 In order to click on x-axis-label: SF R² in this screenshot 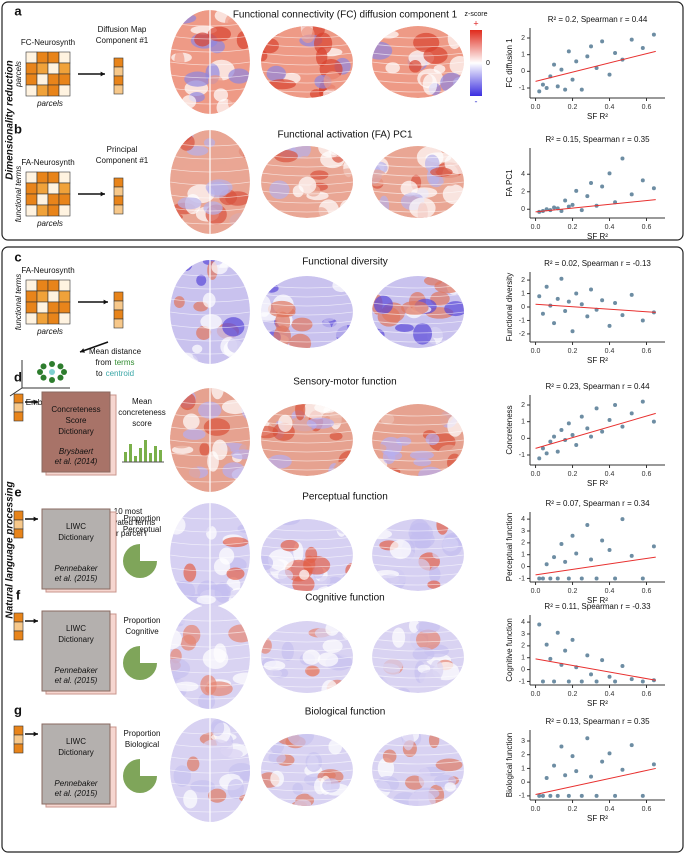, I will do `click(597, 116)`.